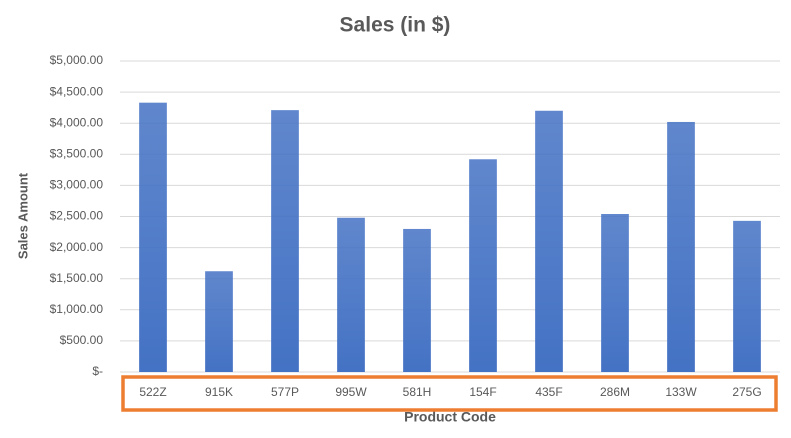 This screenshot has width=791, height=438. What do you see at coordinates (77, 153) in the screenshot?
I see `y-tick-label: $3,500.00` at bounding box center [77, 153].